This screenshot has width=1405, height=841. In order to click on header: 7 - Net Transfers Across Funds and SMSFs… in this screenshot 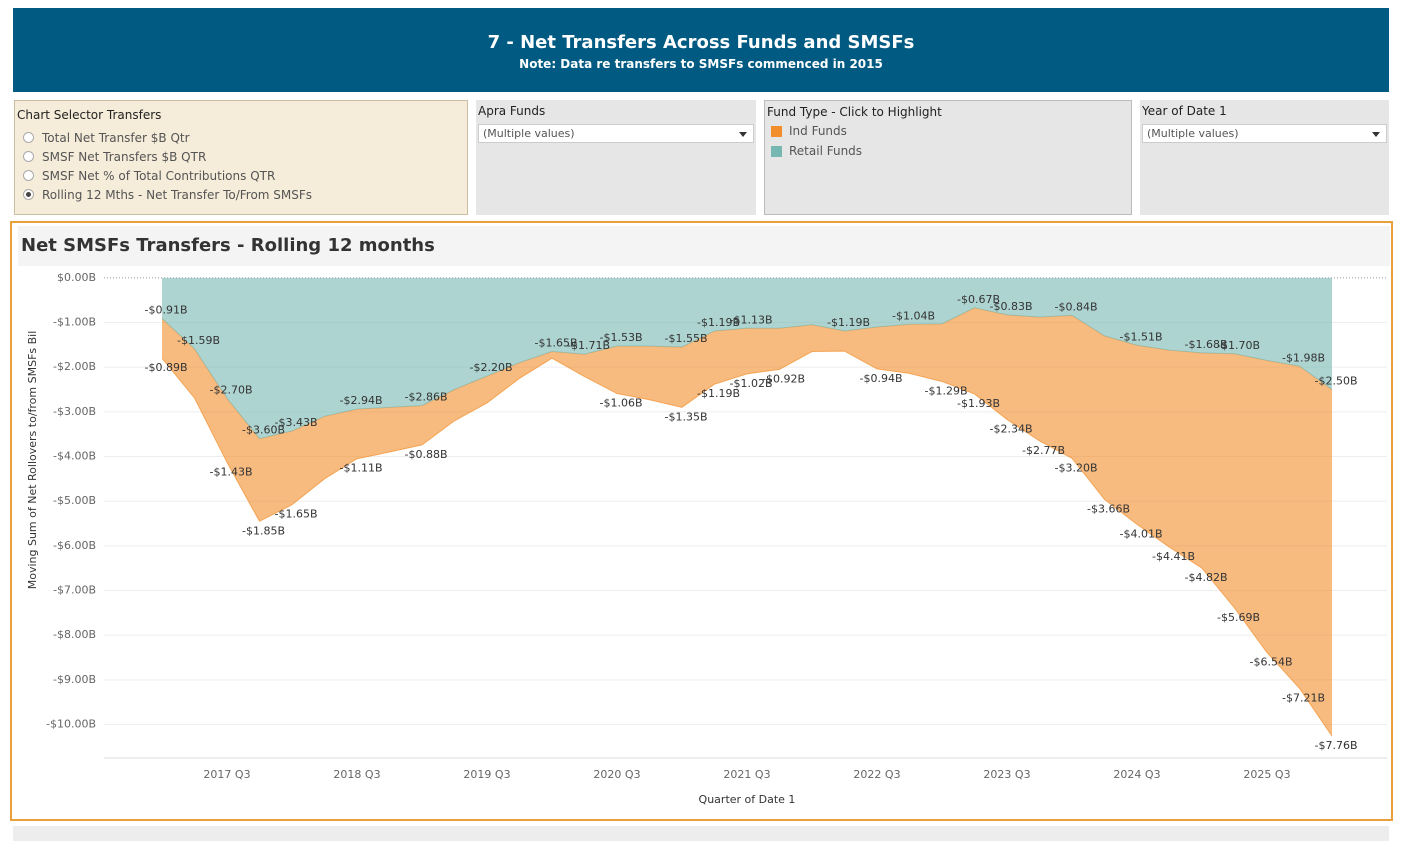, I will do `click(701, 50)`.